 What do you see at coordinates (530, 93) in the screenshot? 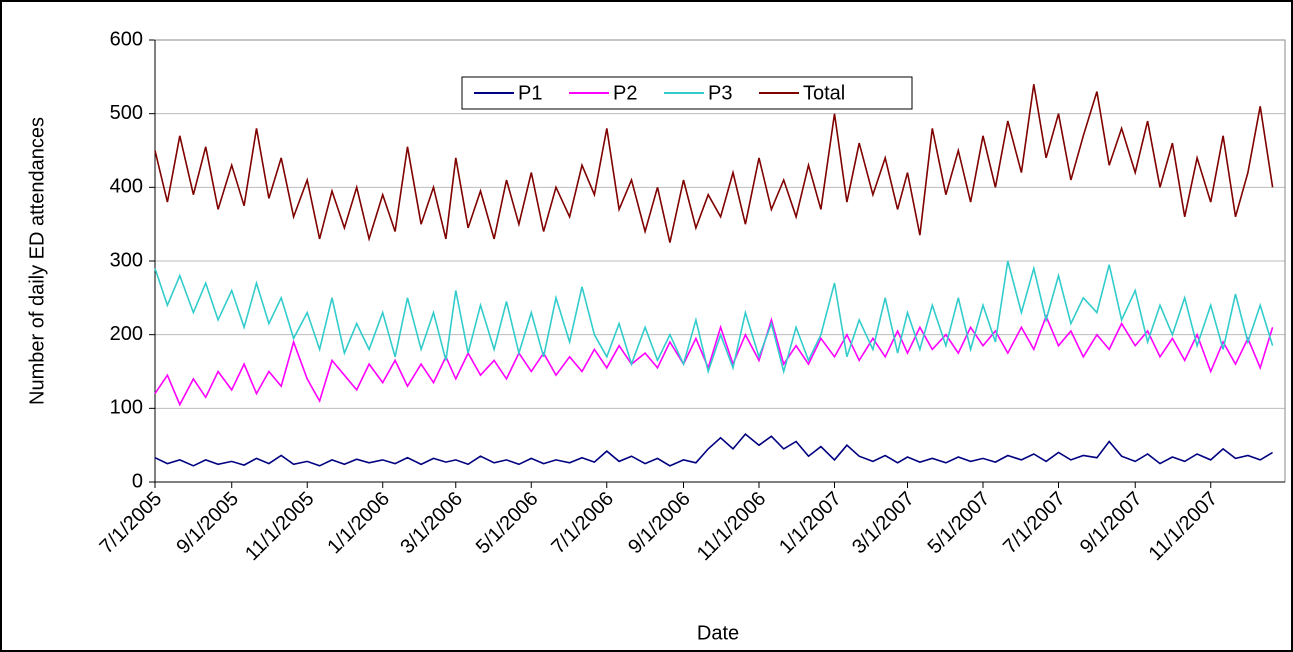
I see `legend-label: P1` at bounding box center [530, 93].